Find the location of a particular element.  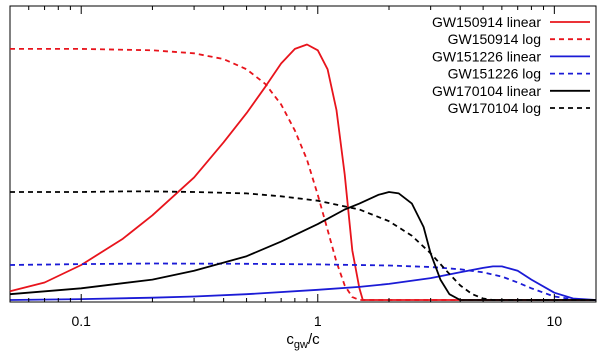

x-axis-title-main: c is located at coordinates (290, 339).